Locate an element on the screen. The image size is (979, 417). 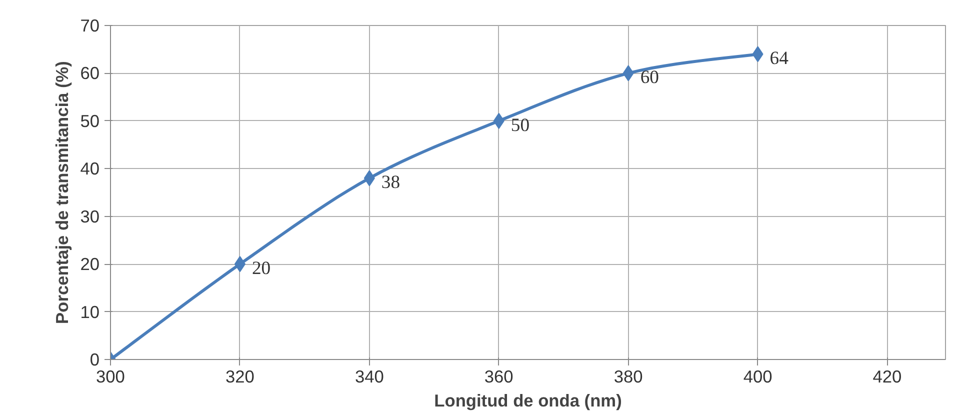
y-tick-label: 20 is located at coordinates (90, 264).